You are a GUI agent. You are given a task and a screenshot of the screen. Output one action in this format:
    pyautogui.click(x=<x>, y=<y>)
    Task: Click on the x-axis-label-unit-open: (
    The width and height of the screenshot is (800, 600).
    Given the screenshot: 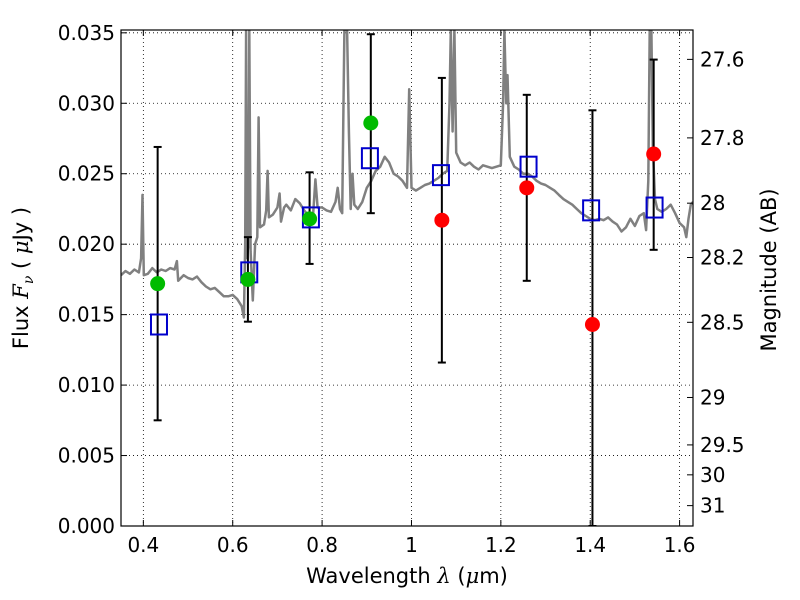 What is the action you would take?
    pyautogui.click(x=458, y=576)
    